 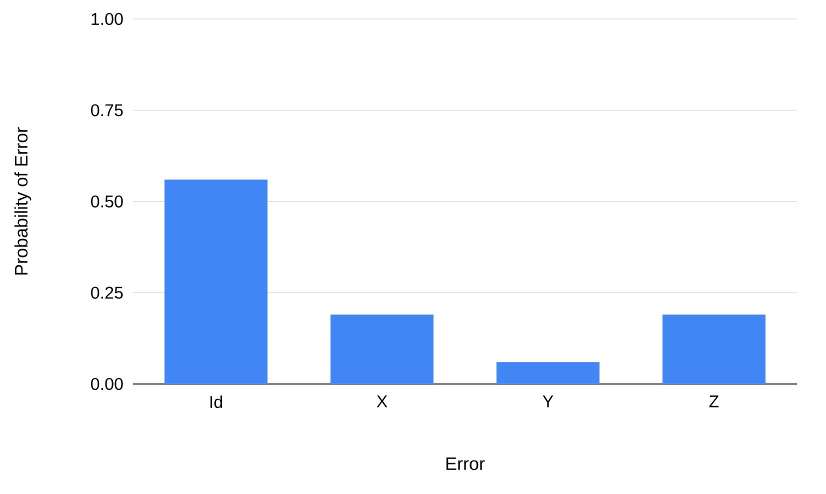 I want to click on x-tick-label: X, so click(x=382, y=402).